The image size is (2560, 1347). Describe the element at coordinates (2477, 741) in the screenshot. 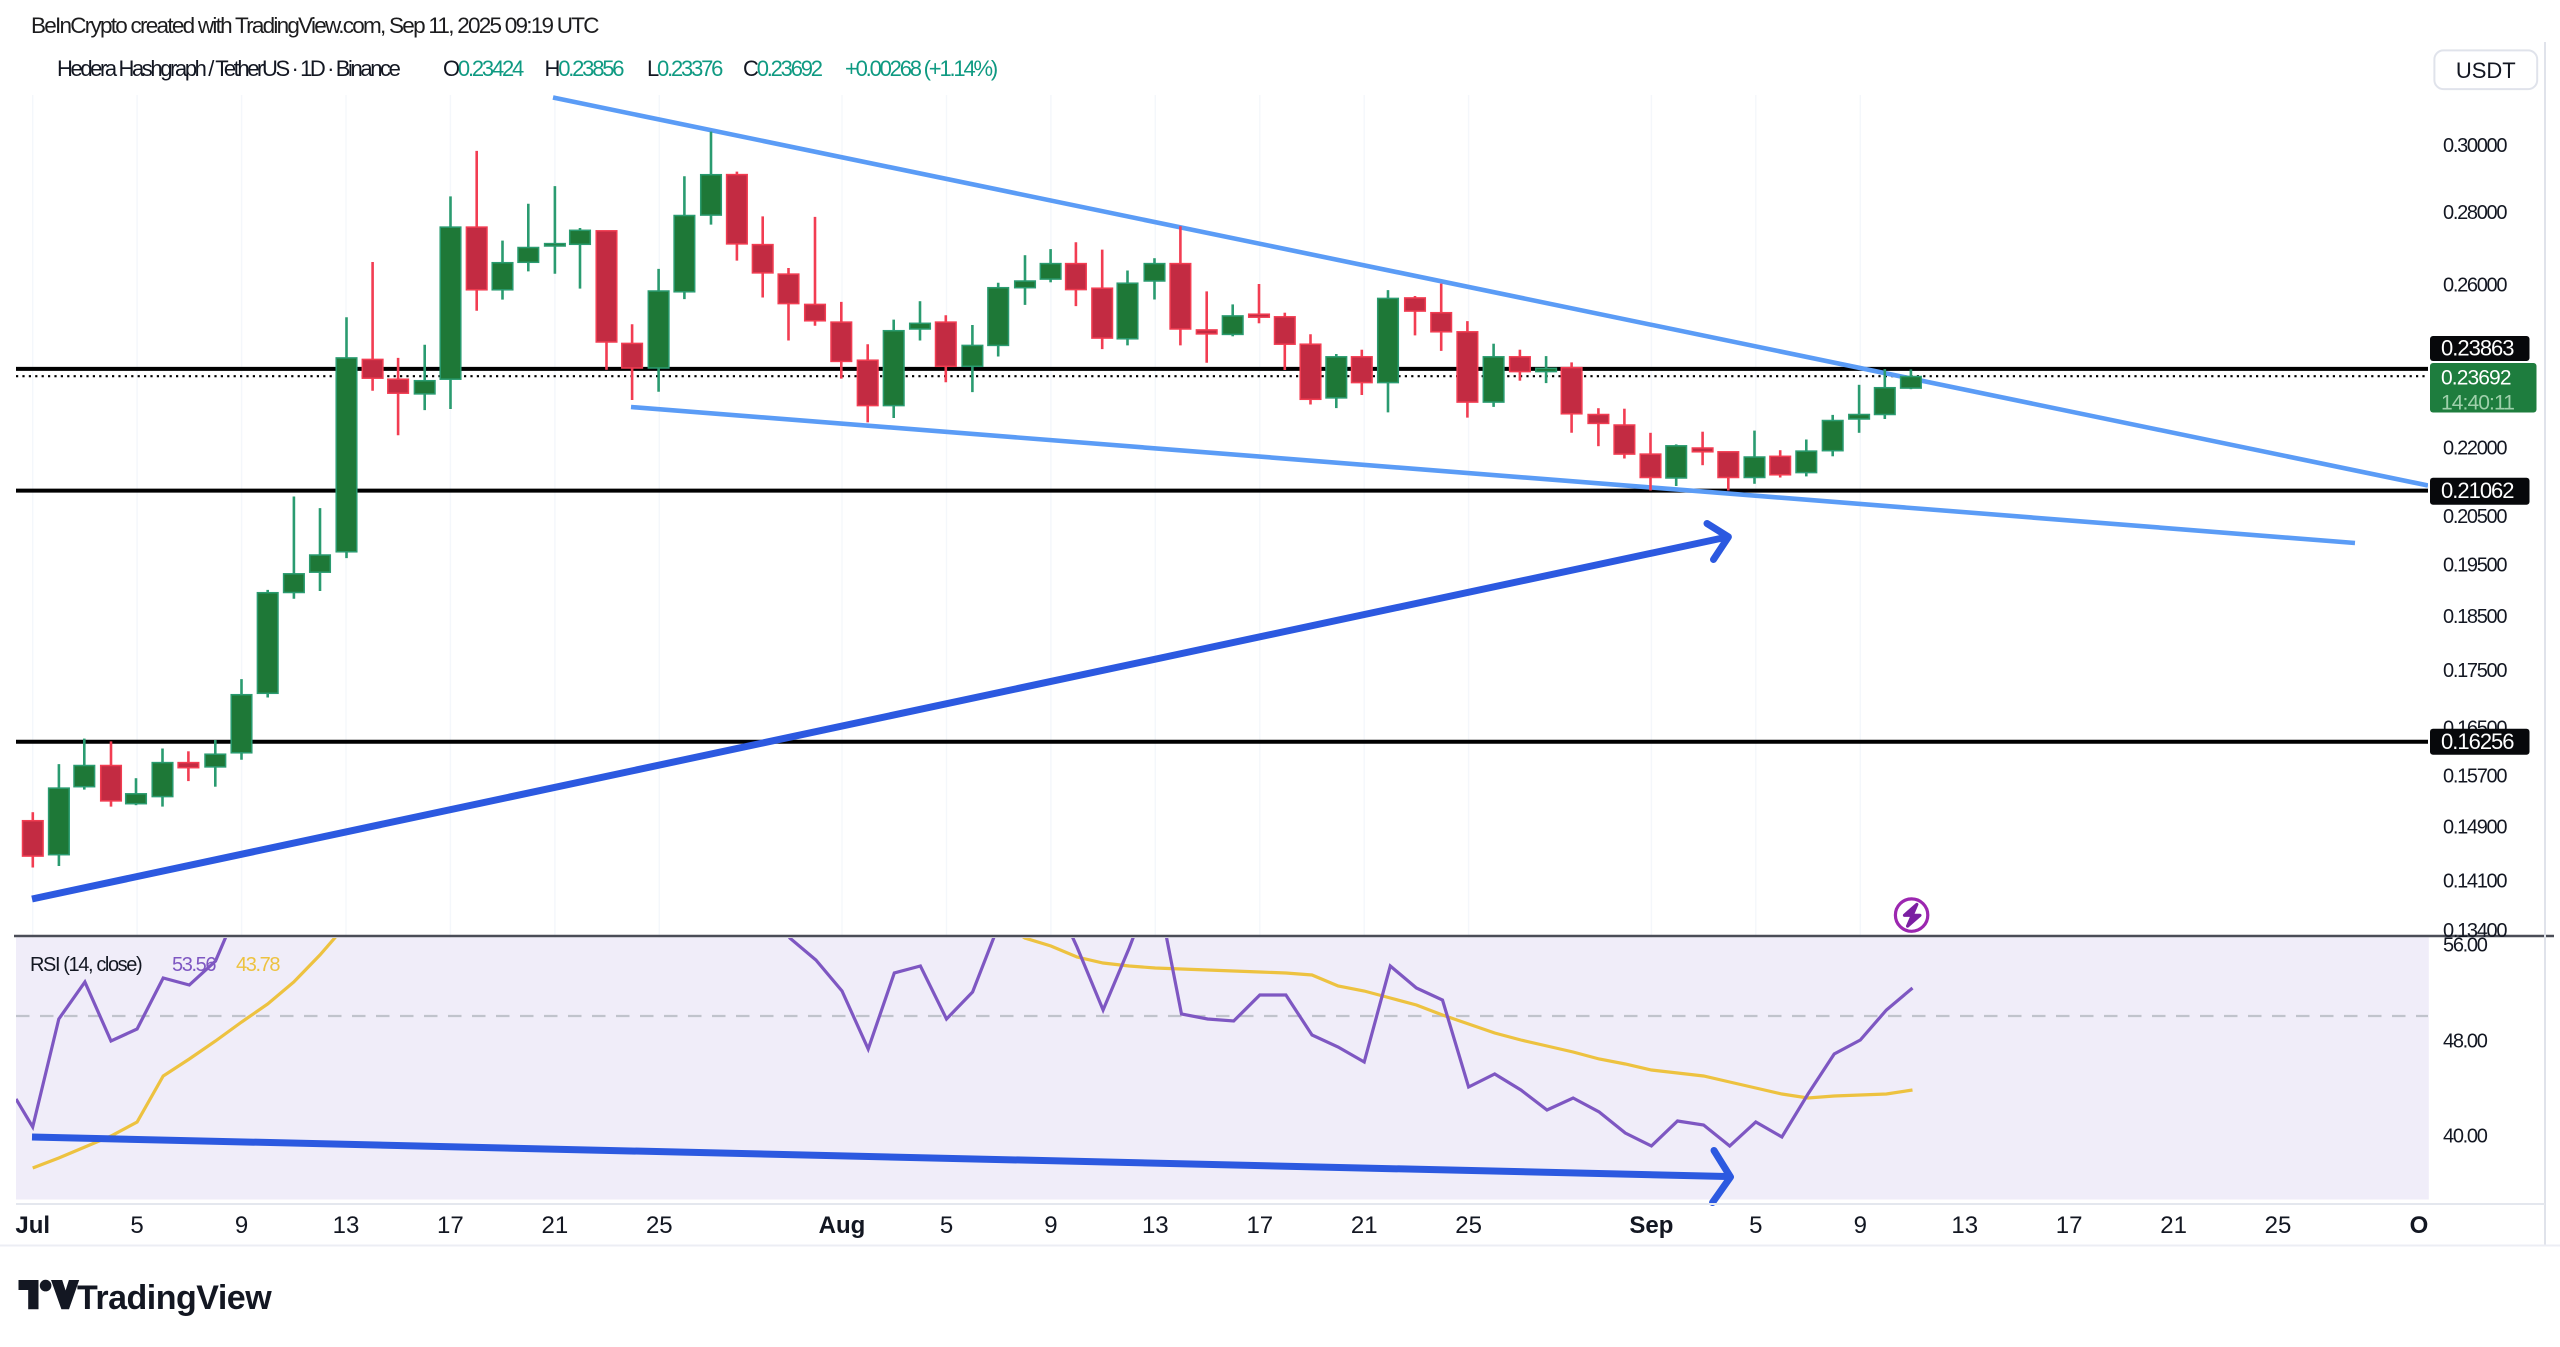

I see `svg-text: 0.16256` at that location.